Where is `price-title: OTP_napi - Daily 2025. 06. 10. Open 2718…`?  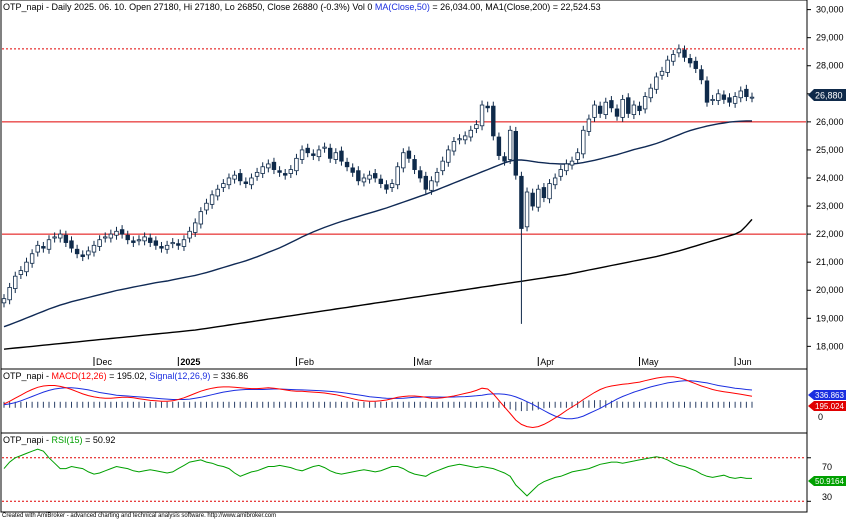
price-title: OTP_napi - Daily 2025. 06. 10. Open 2718… is located at coordinates (302, 7).